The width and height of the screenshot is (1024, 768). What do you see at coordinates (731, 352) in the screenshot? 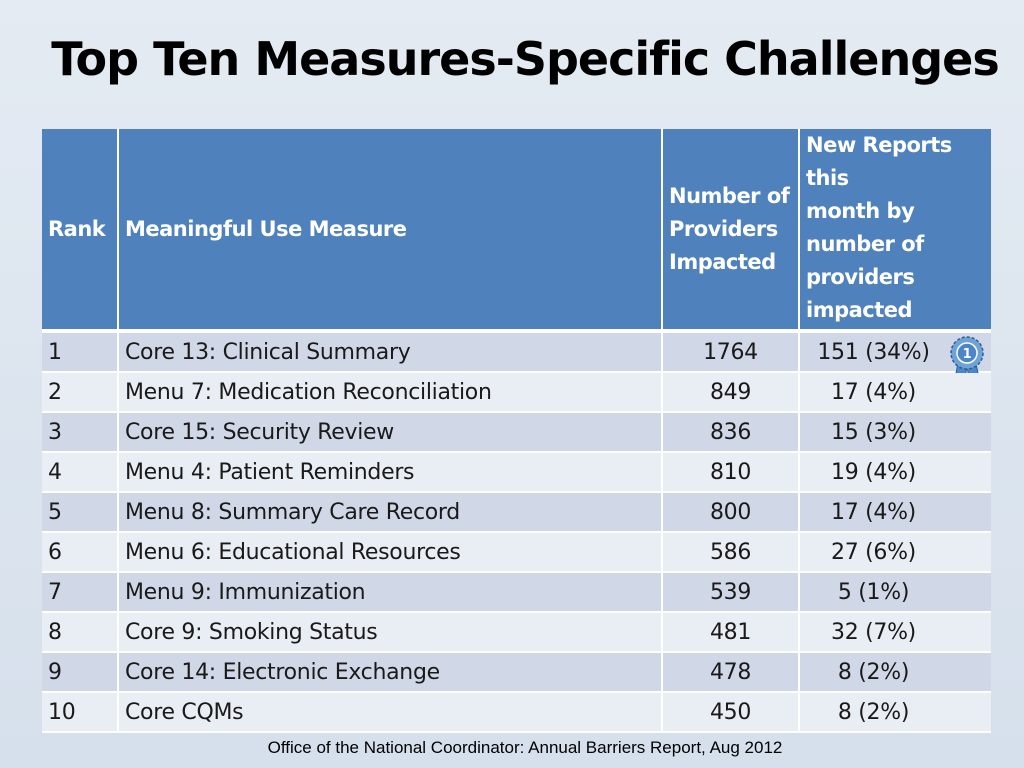
I see `providers-cell: 1764` at bounding box center [731, 352].